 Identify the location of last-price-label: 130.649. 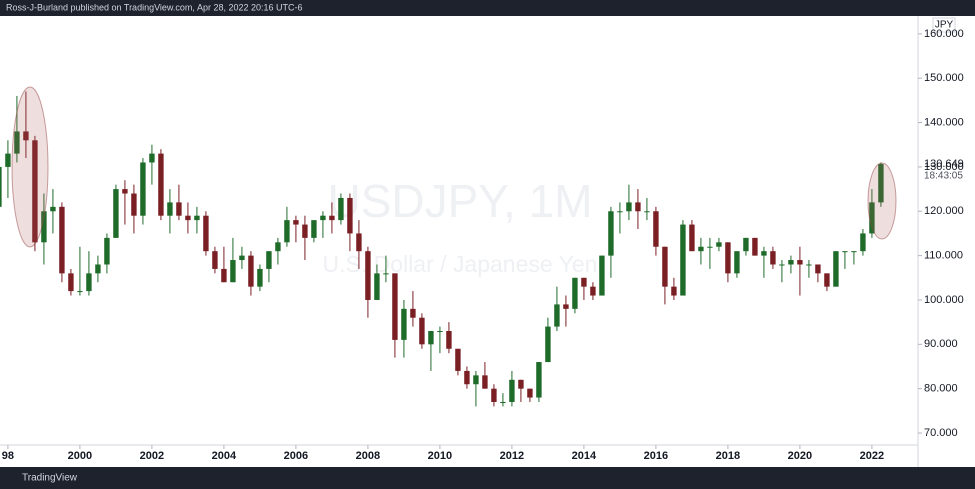
(944, 164).